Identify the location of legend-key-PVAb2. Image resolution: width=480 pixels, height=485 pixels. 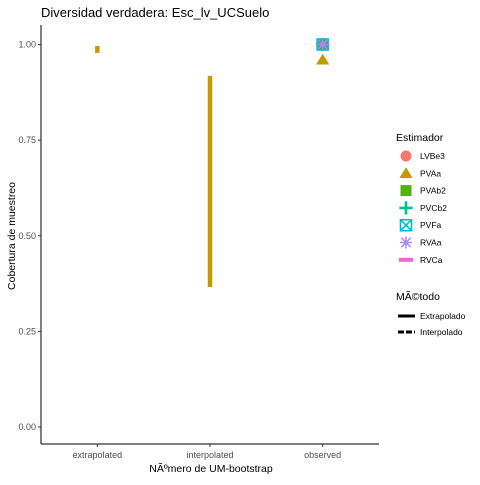
(406, 191).